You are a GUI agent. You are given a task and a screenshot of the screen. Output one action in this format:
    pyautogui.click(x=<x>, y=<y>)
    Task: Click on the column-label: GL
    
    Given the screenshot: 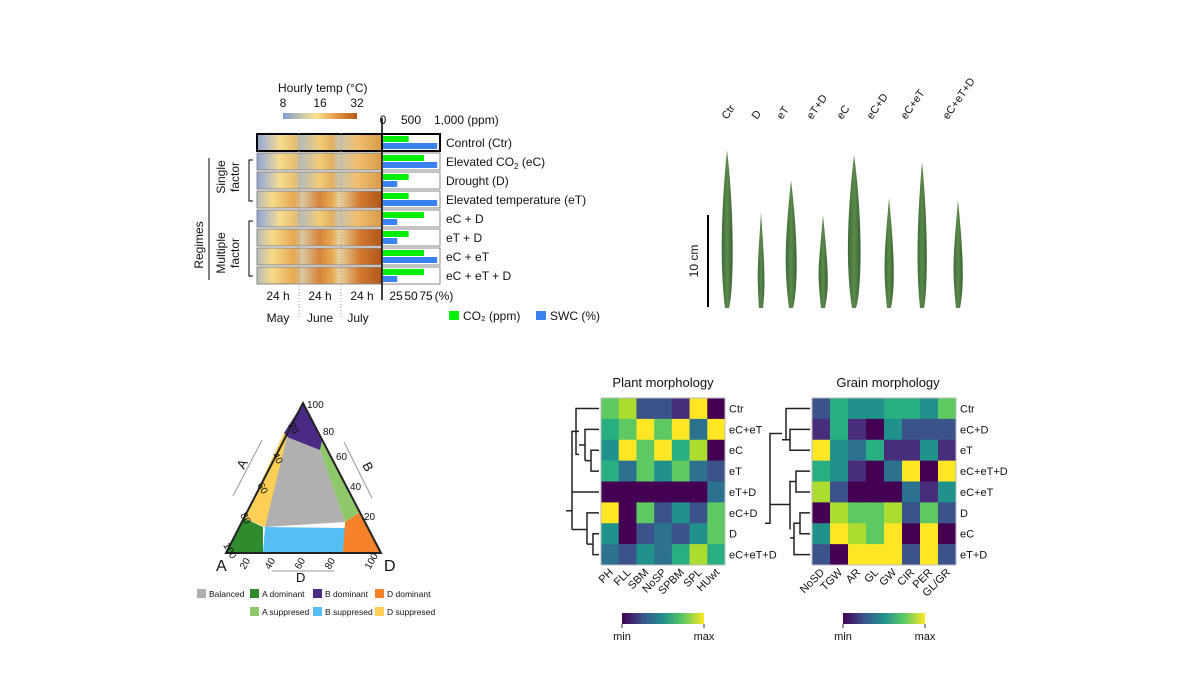 What is the action you would take?
    pyautogui.click(x=871, y=576)
    